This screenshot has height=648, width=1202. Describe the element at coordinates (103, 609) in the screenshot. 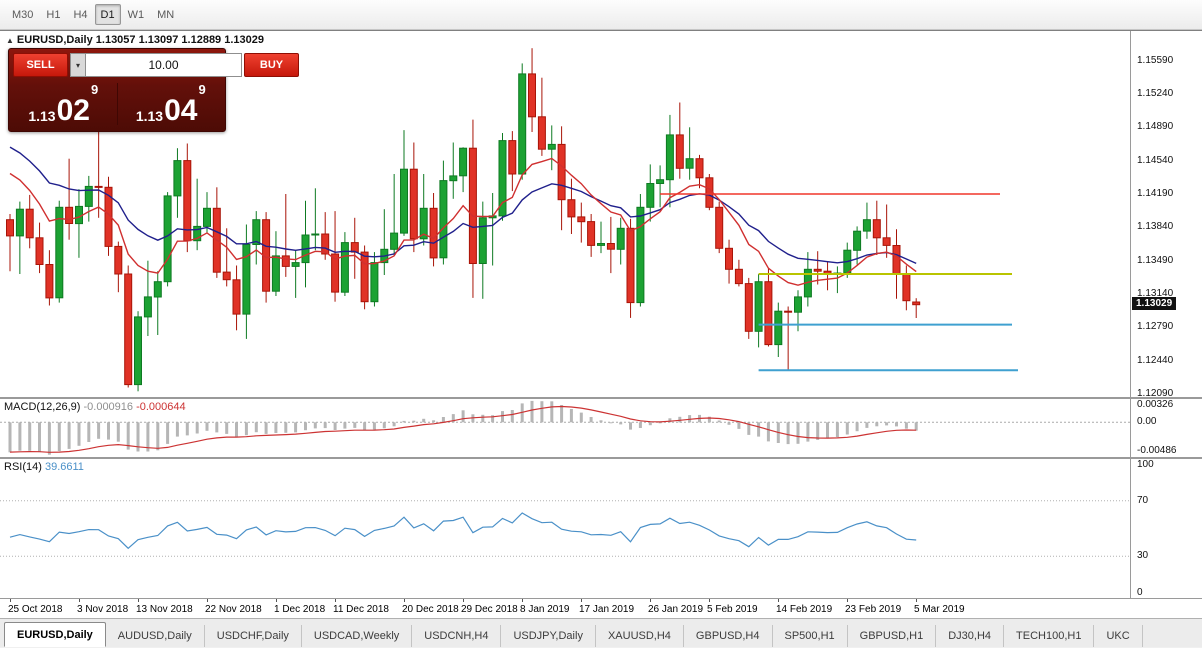

I see `time-tick-label: 3 Nov 2018` at that location.